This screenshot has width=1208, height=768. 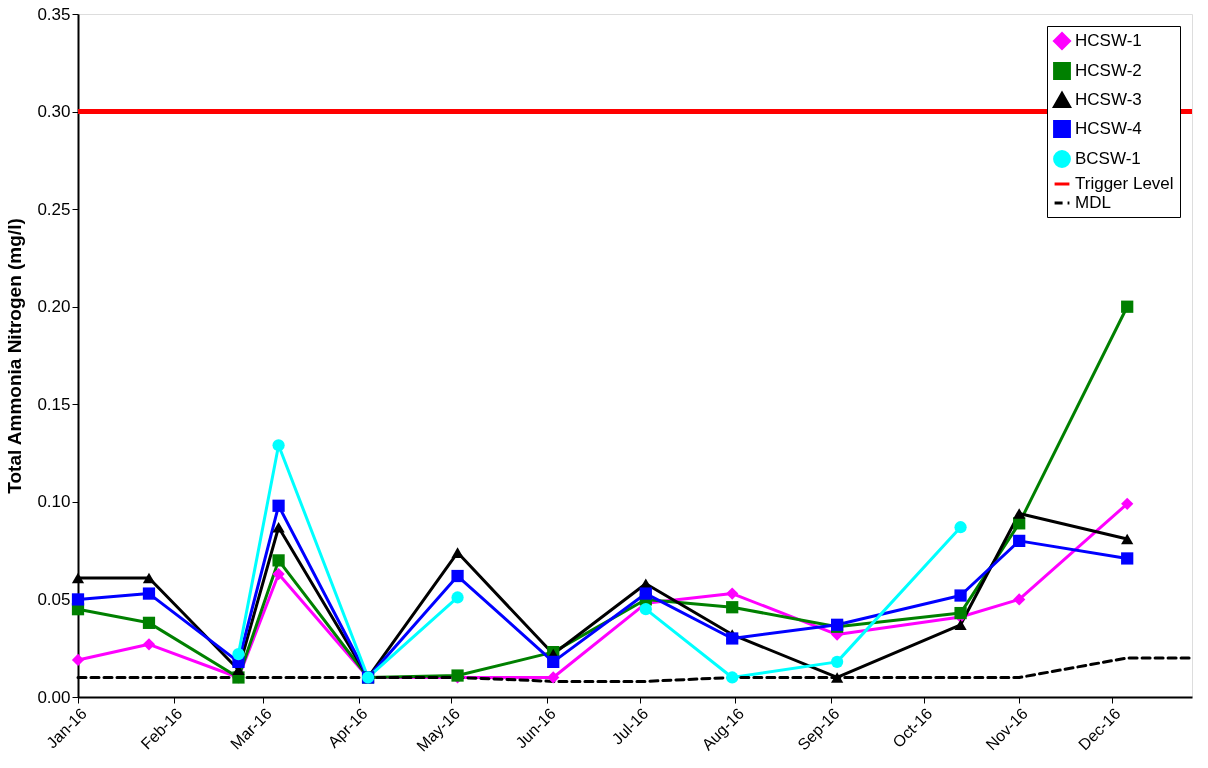 What do you see at coordinates (1093, 202) in the screenshot?
I see `legend-label: MDL` at bounding box center [1093, 202].